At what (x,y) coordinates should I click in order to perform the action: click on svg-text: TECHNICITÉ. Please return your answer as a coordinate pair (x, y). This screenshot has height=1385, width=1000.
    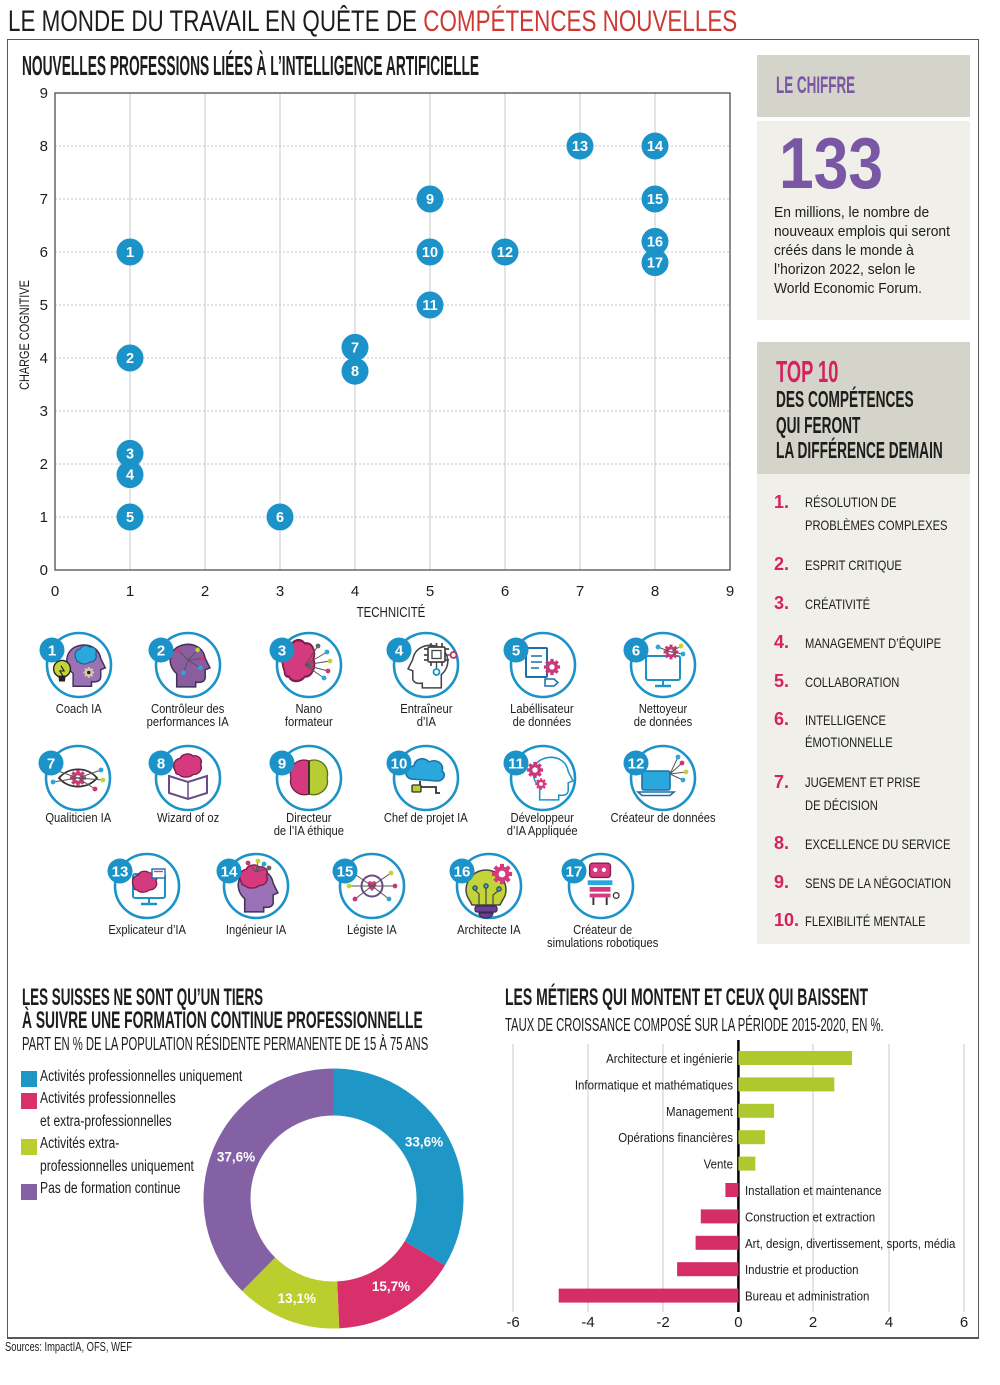
    Looking at the image, I should click on (391, 612).